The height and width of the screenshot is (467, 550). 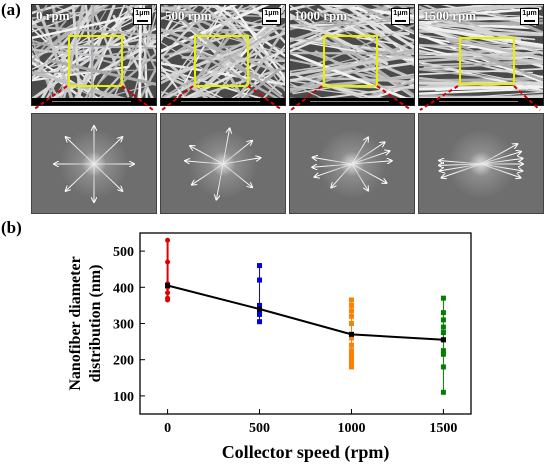 I want to click on sem-label: 1000 rpm, so click(x=321, y=15).